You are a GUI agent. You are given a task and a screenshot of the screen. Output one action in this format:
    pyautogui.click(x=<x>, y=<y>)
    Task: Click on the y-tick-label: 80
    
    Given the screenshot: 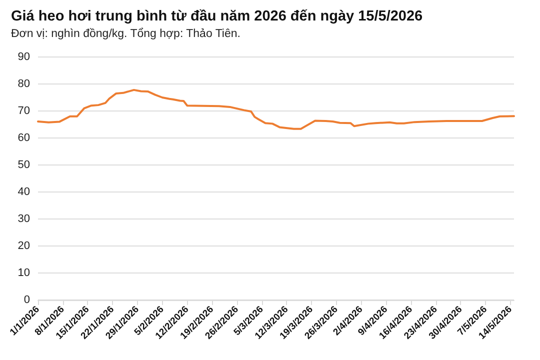 What is the action you would take?
    pyautogui.click(x=24, y=84)
    